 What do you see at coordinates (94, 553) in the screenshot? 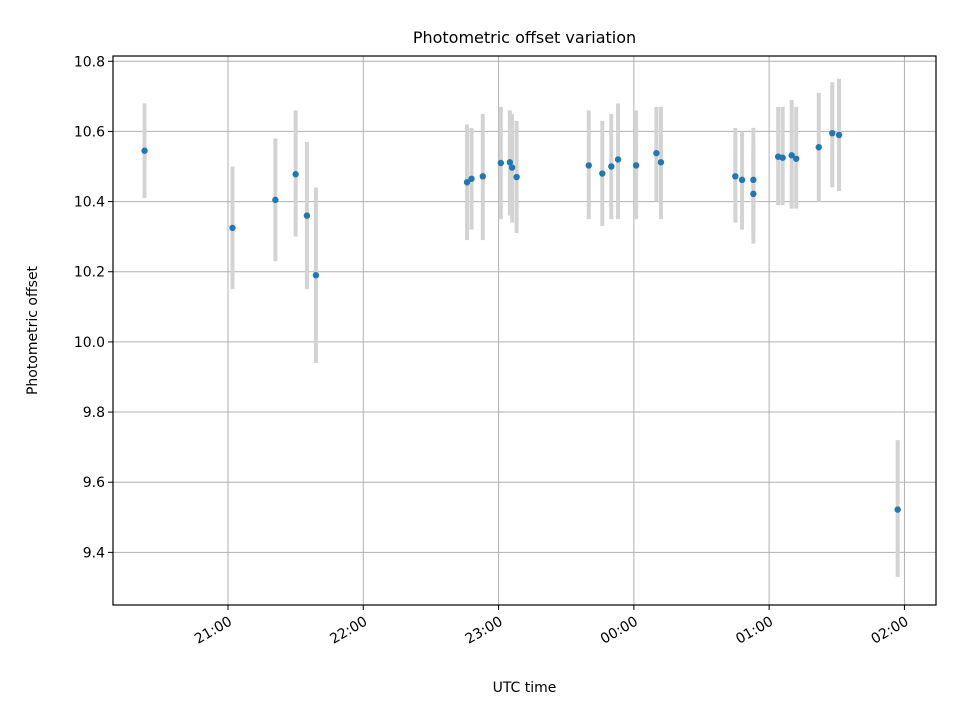
I see `y-tick-label: 9.4` at bounding box center [94, 553].